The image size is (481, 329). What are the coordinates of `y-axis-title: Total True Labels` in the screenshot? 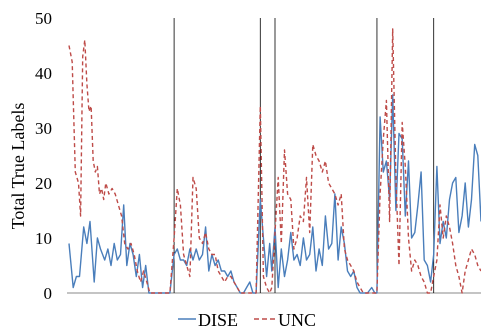 It's located at (18, 166).